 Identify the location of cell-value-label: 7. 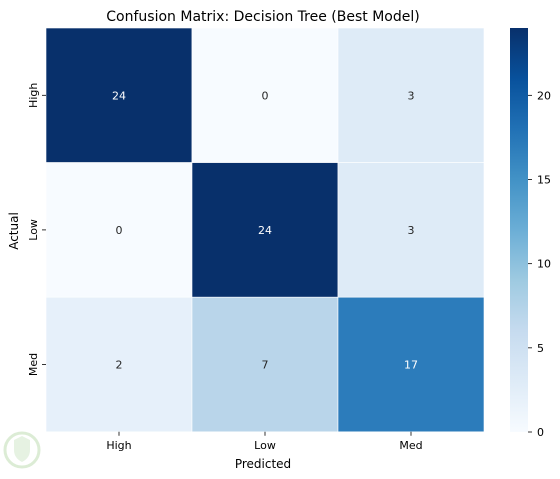
(265, 365).